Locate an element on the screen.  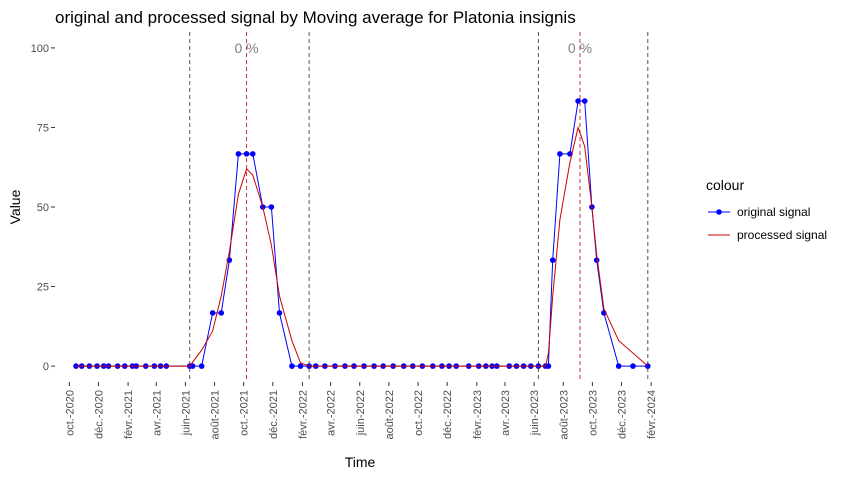
annotations: 0 % 0 % is located at coordinates (413, 48).